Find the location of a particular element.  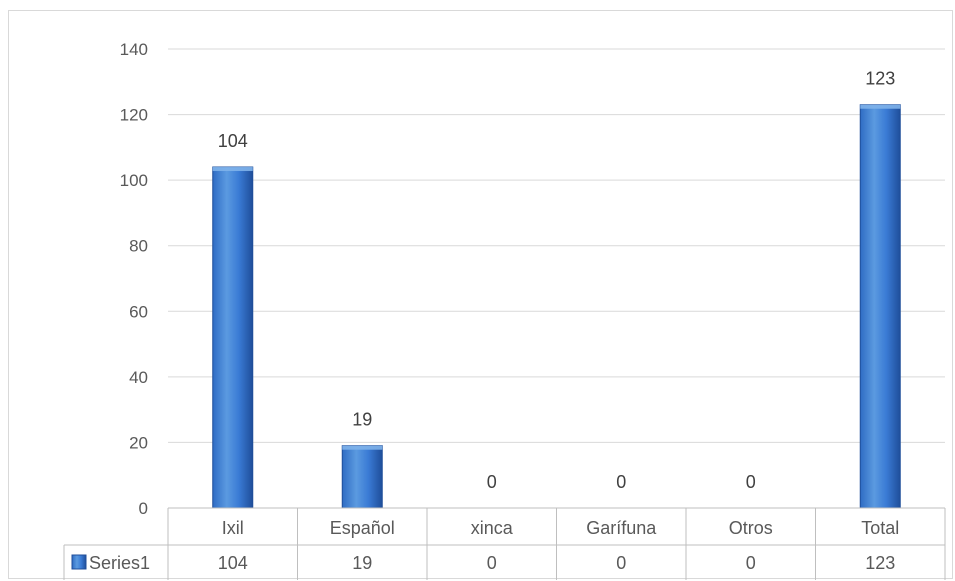

table-value: 123 is located at coordinates (880, 563).